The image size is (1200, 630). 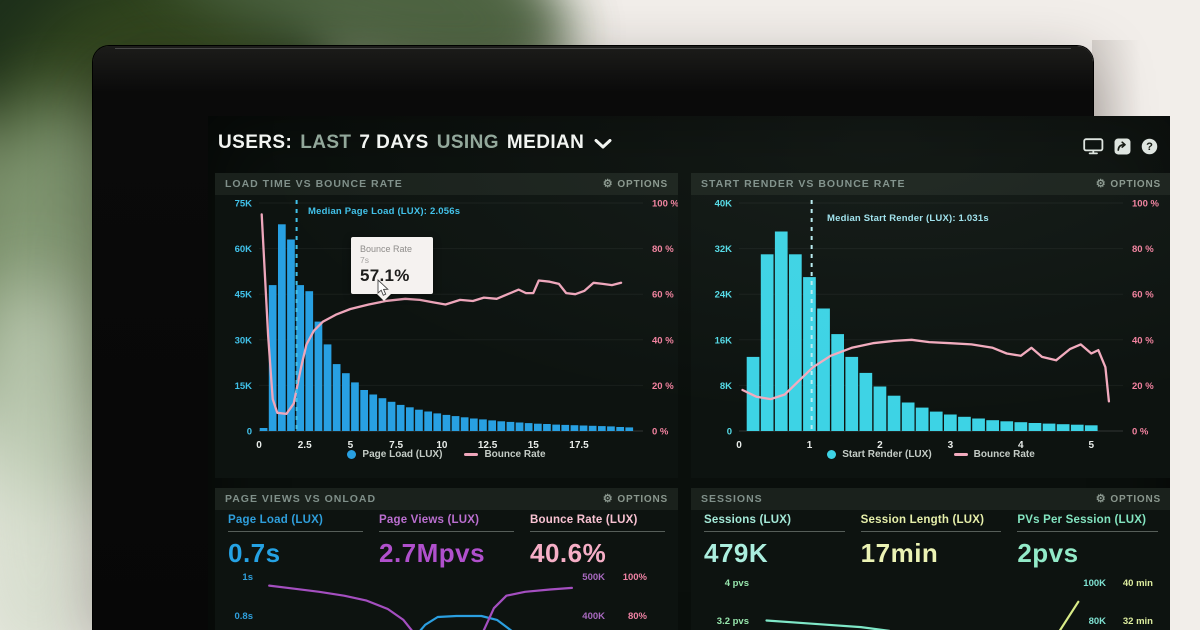 I want to click on metric-label: Page Load (LUX), so click(x=295, y=523).